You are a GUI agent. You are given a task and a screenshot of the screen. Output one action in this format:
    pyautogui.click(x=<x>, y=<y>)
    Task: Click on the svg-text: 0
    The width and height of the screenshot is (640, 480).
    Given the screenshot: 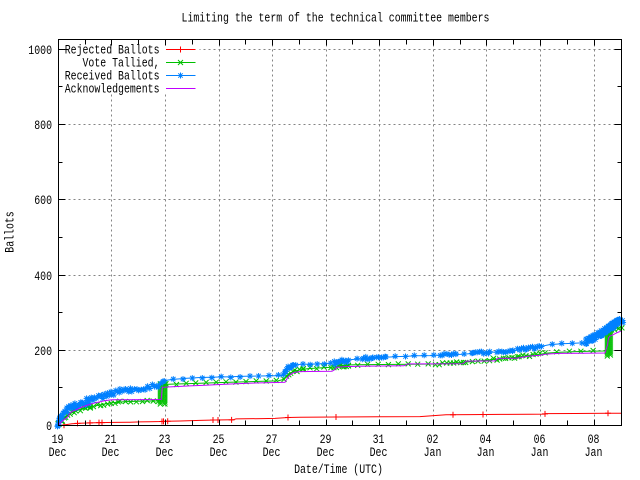 What is the action you would take?
    pyautogui.click(x=49, y=427)
    